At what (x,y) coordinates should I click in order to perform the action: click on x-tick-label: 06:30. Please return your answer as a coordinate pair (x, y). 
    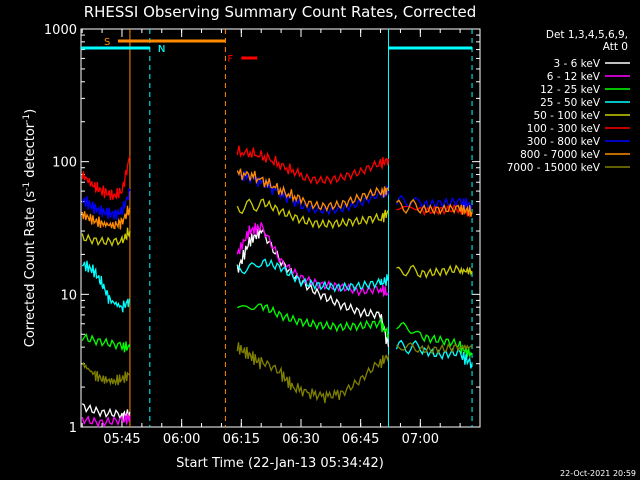
    Looking at the image, I should click on (300, 439).